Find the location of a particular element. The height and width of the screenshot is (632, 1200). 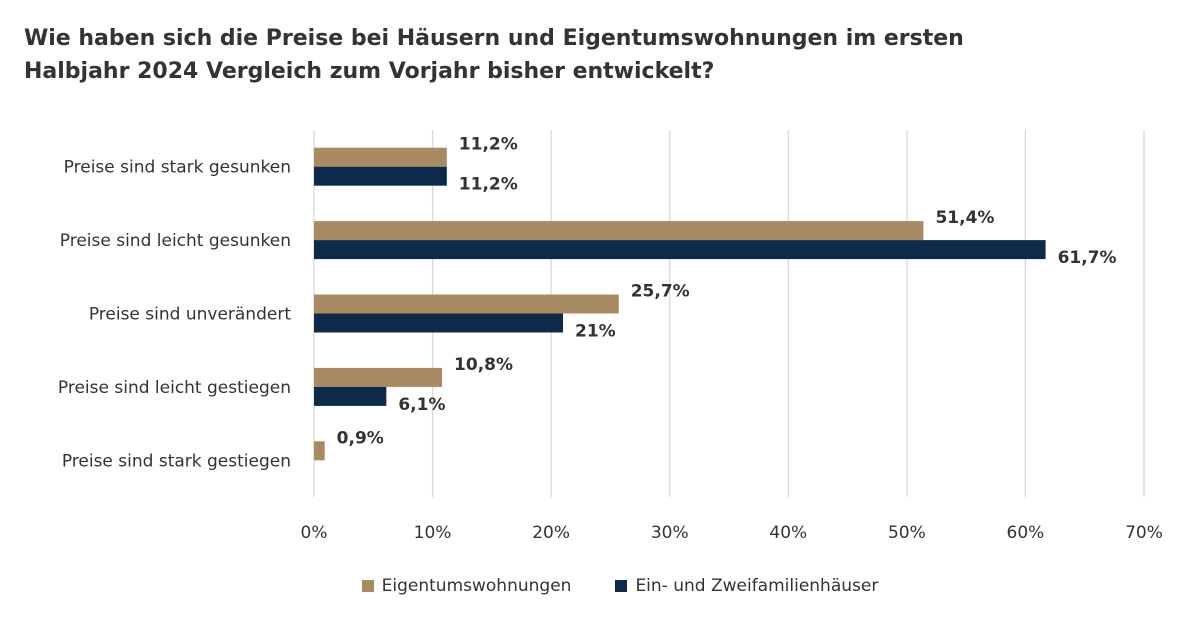

x-tick-label-5: 50% is located at coordinates (907, 533).